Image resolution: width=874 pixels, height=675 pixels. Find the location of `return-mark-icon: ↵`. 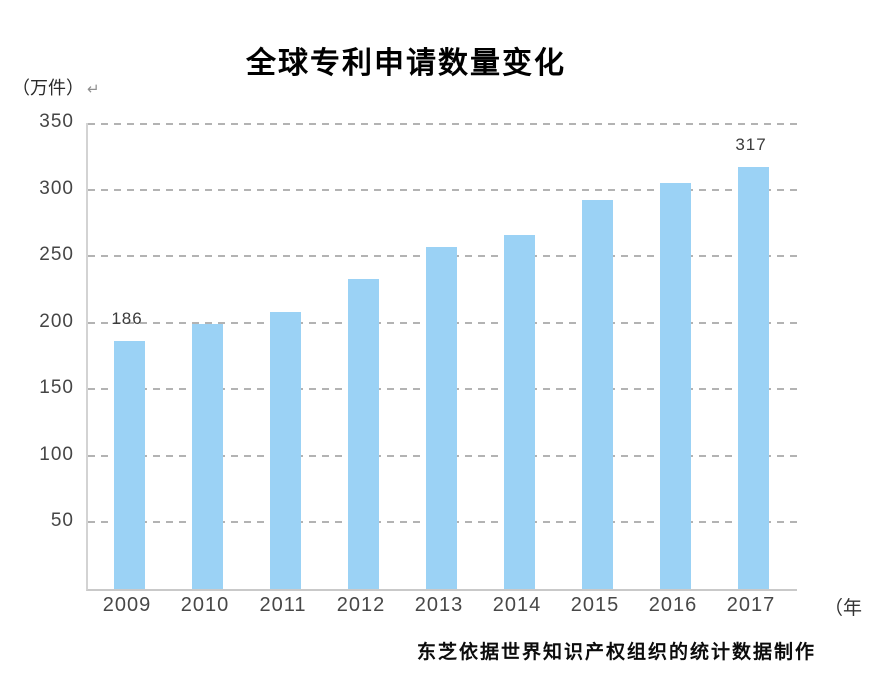

return-mark-icon: ↵ is located at coordinates (93, 89).